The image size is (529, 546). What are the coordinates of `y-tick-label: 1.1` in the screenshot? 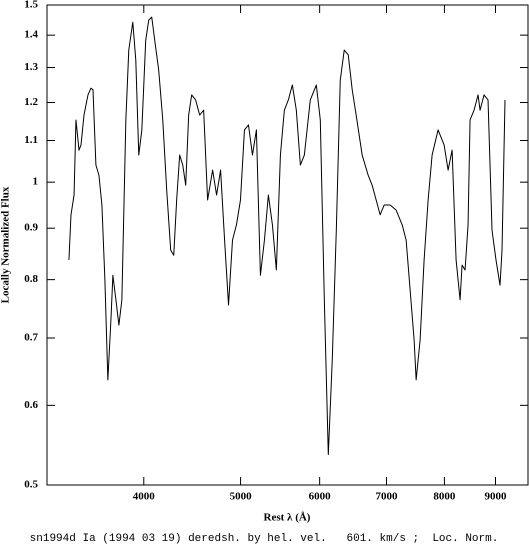 It's located at (31, 140).